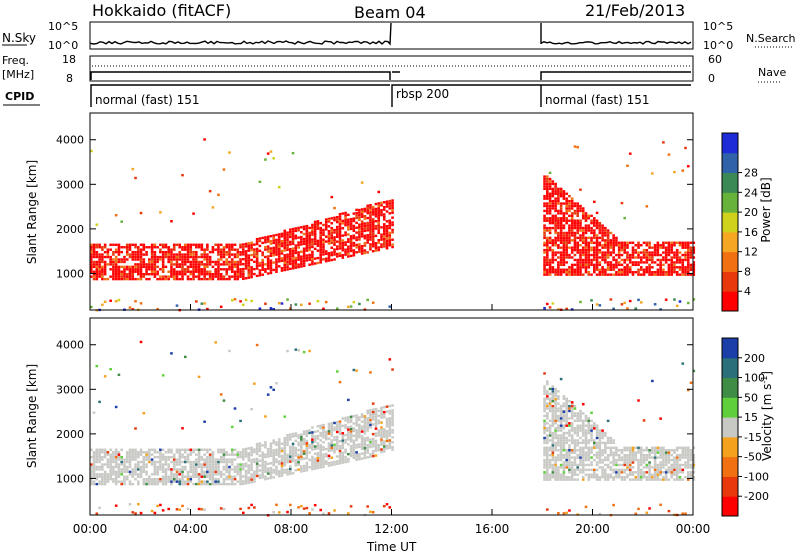 This screenshot has height=554, width=800. What do you see at coordinates (754, 378) in the screenshot?
I see `colorbar-tick-label: 100` at bounding box center [754, 378].